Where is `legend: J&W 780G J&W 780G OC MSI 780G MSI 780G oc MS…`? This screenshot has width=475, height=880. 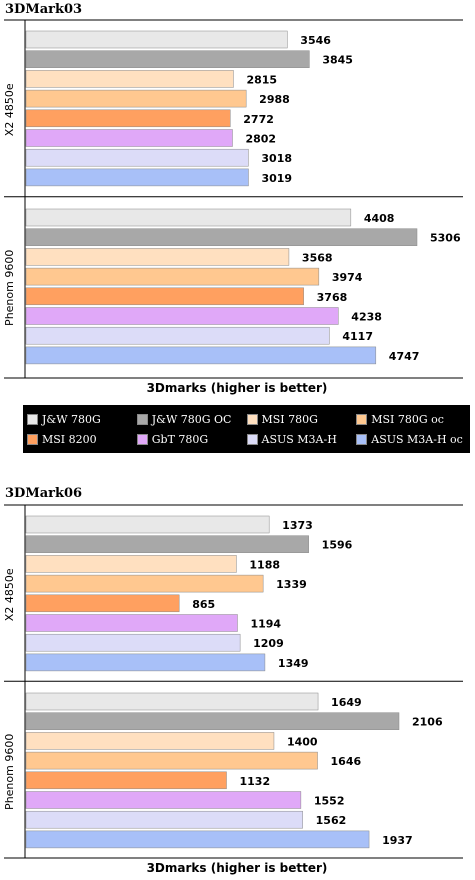
legend: J&W 780G J&W 780G OC MSI 780G MSI 780G oc MS… is located at coordinates (246, 429).